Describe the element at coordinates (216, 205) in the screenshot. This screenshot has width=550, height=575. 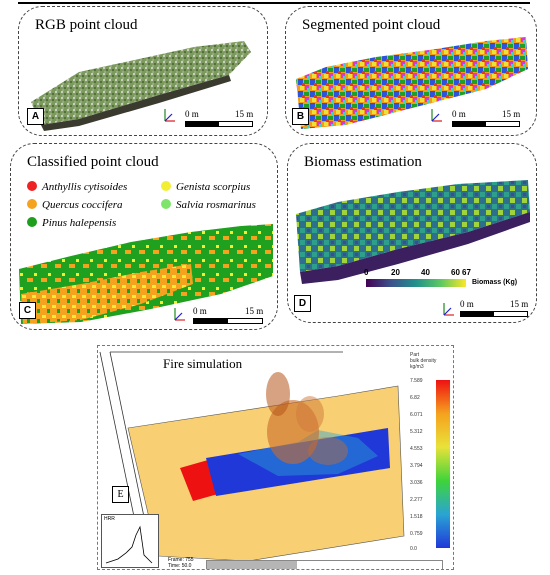
I see `legend-label: Salvia rosmarinus` at that location.